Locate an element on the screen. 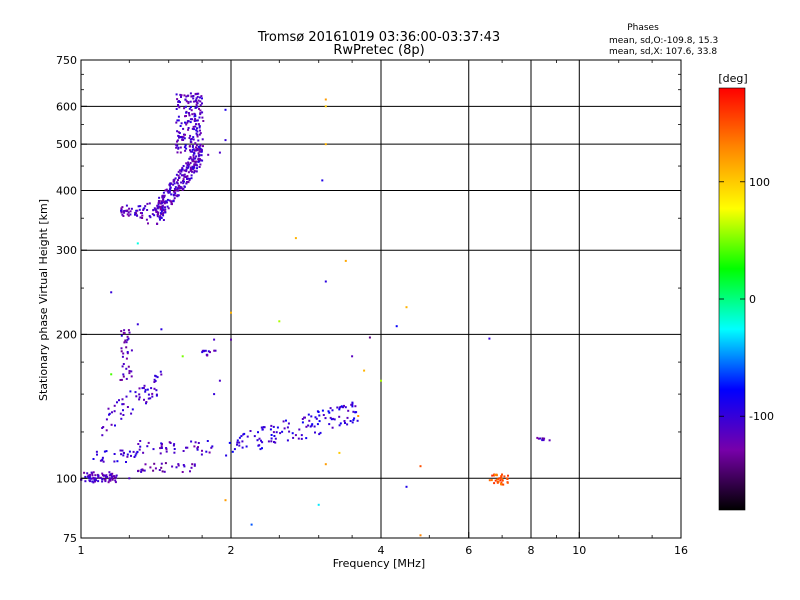 Image resolution: width=800 pixels, height=600 pixels. y-tick-label: 75 is located at coordinates (70, 538).